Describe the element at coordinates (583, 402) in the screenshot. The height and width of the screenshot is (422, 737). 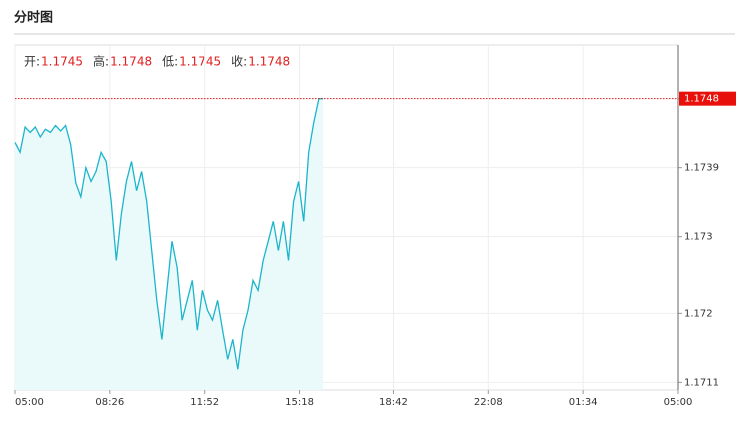
I see `x-tick-label: 01:34` at that location.